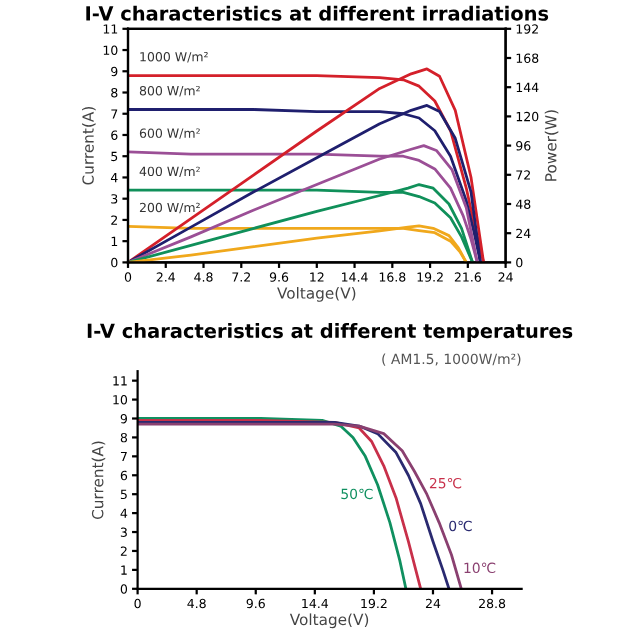  I want to click on chart-title: I-V characteristics at different temperatures, so click(330, 332).